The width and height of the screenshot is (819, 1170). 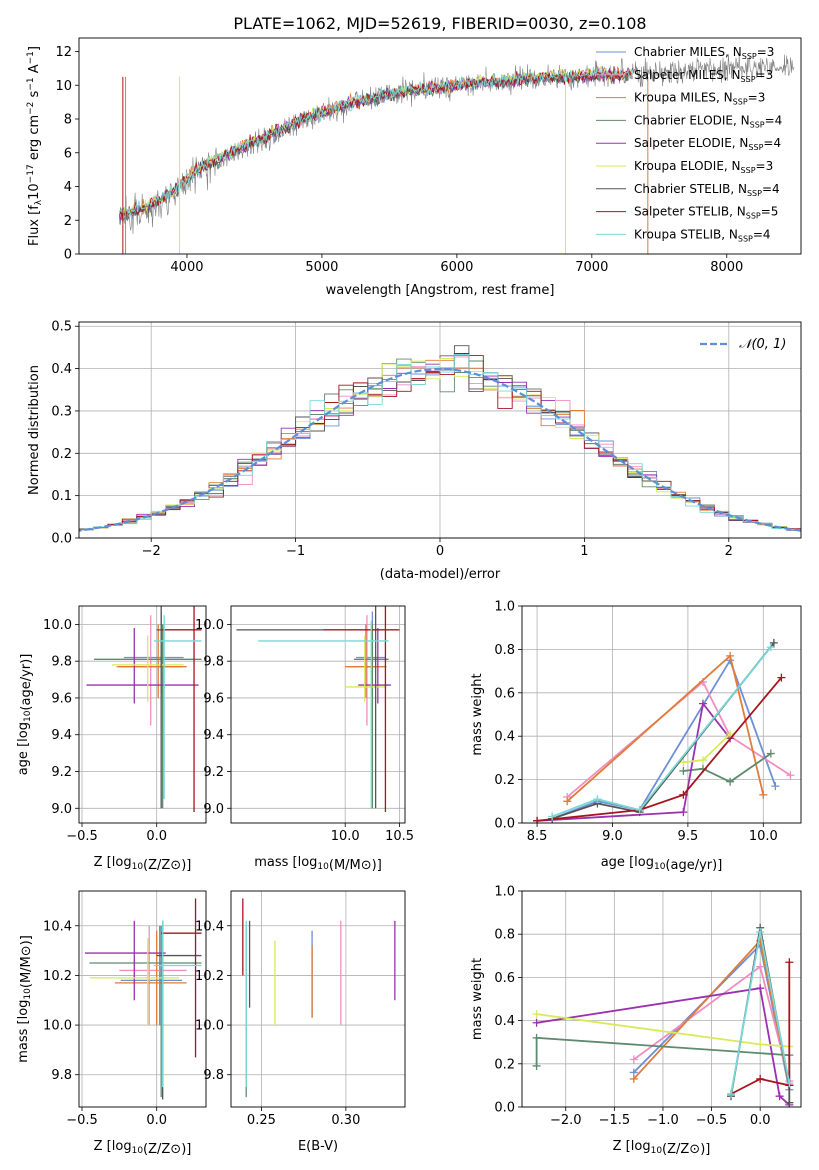 I want to click on legend-label: 𝒩(0, 1), so click(x=762, y=344).